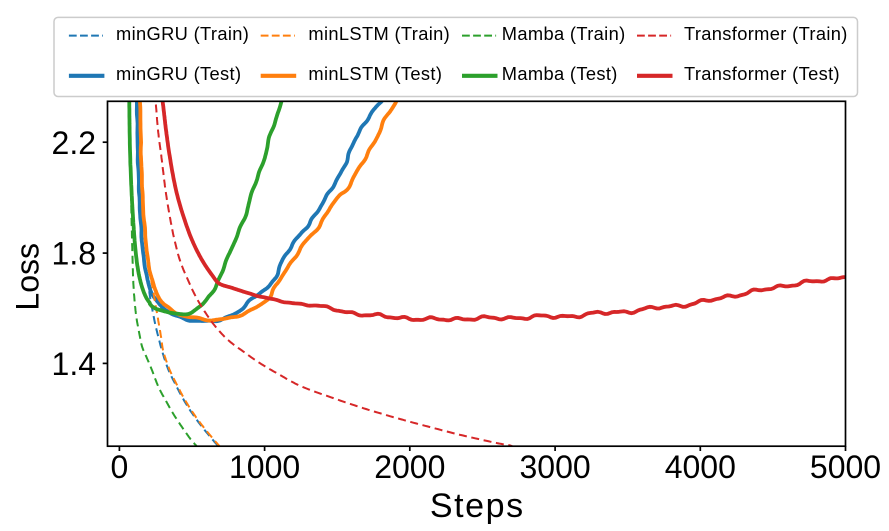 The width and height of the screenshot is (889, 531). I want to click on svg-text: minLSTM (Test), so click(375, 73).